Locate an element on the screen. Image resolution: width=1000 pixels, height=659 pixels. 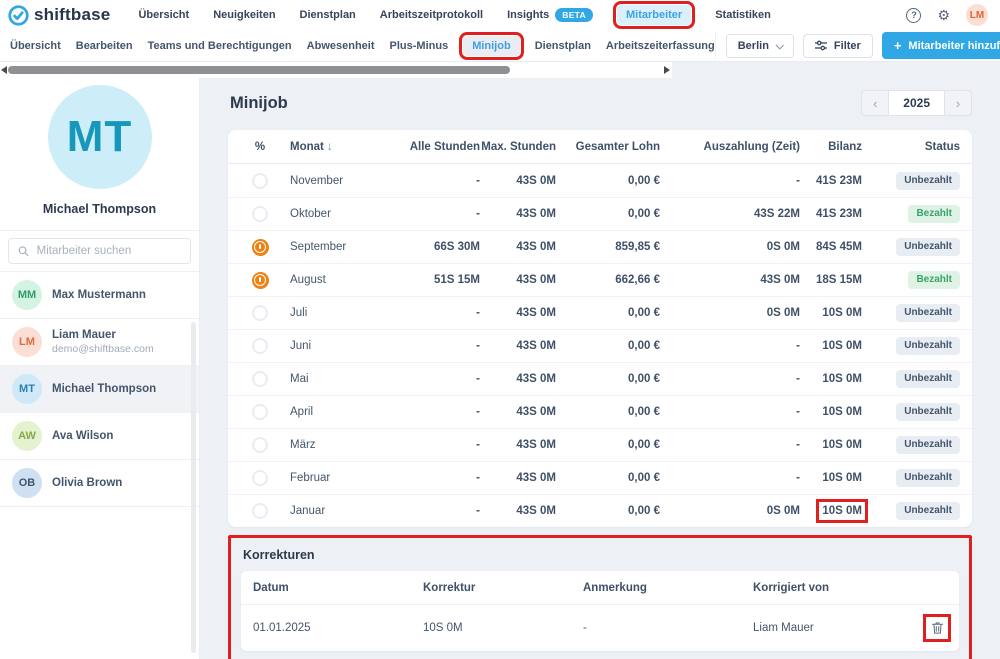
minijob-table-row: April - 43S 0M 0,00 € - 10S 0M Unbezahlt is located at coordinates (600, 411).